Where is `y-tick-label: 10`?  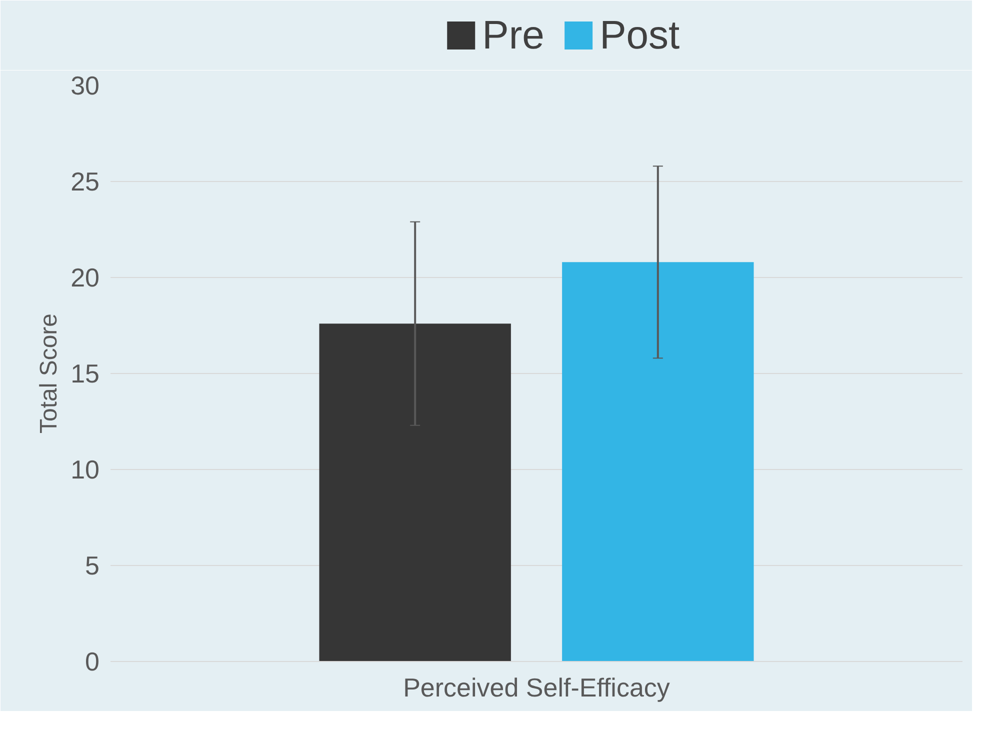 y-tick-label: 10 is located at coordinates (85, 469).